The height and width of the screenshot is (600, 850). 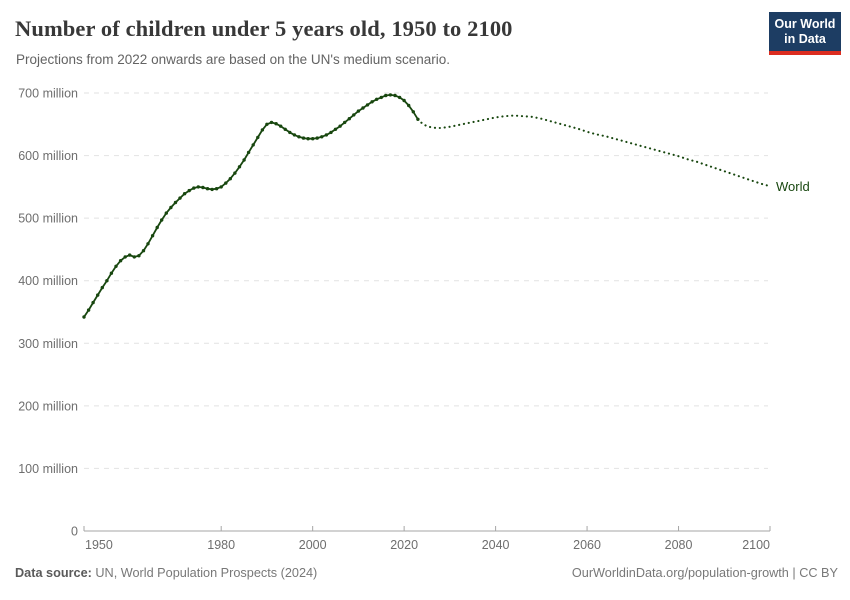 What do you see at coordinates (74, 532) in the screenshot?
I see `y-axis-tick-label: 0` at bounding box center [74, 532].